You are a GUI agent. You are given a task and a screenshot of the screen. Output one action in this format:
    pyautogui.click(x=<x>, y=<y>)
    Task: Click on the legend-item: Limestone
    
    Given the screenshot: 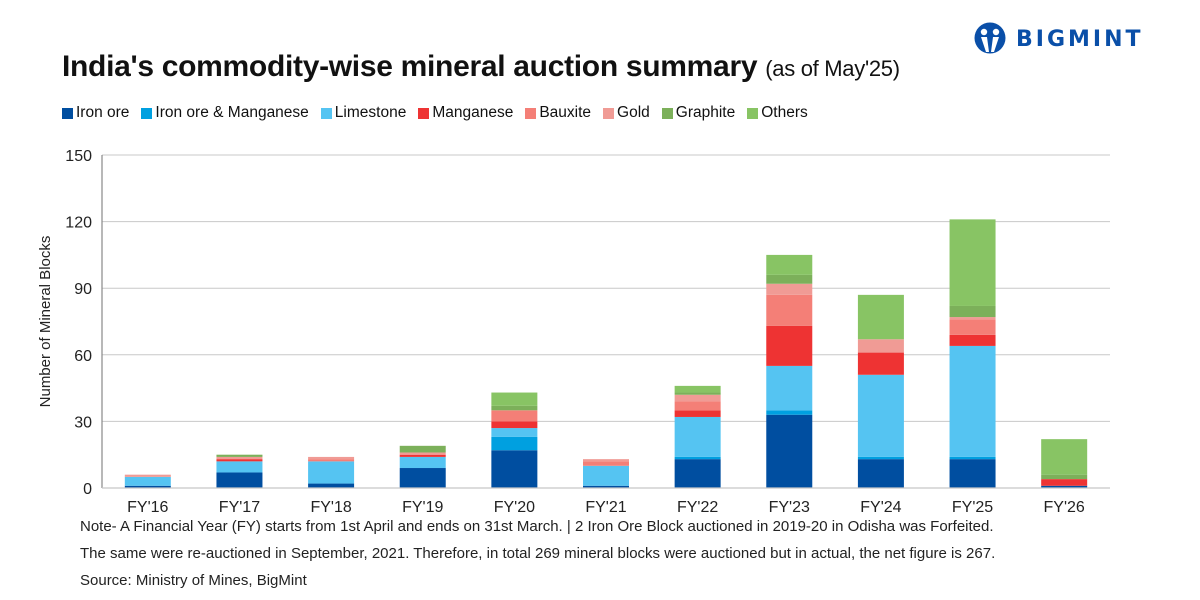 What is the action you would take?
    pyautogui.click(x=363, y=113)
    